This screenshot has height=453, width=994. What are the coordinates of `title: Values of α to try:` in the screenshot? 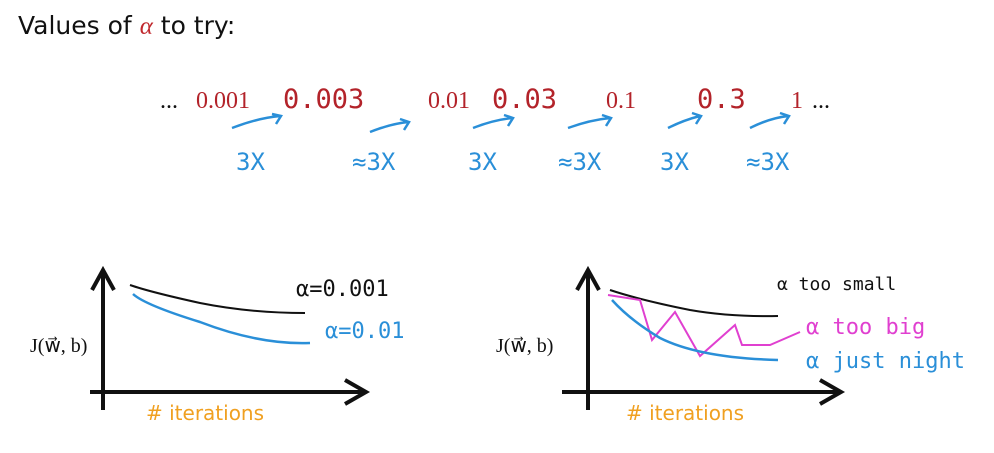 It's located at (126, 25).